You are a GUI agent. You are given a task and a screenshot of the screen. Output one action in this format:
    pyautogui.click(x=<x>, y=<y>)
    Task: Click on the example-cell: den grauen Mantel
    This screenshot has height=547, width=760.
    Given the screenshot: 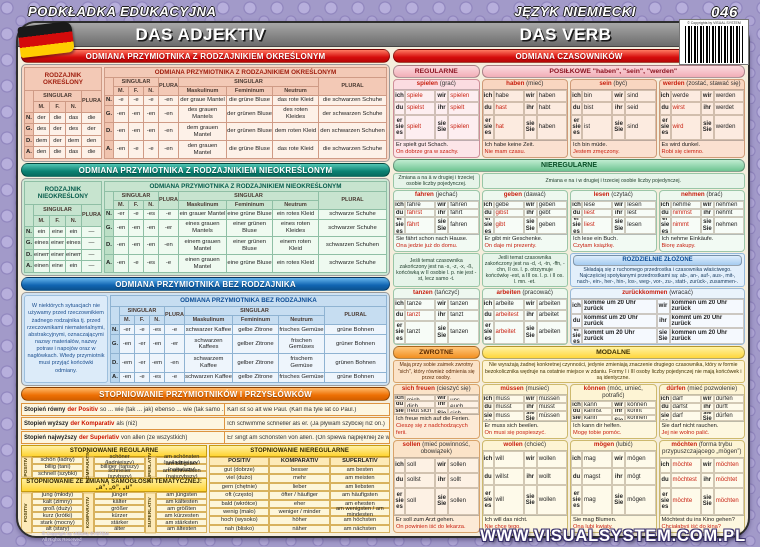 What is the action you would take?
    pyautogui.click(x=202, y=149)
    